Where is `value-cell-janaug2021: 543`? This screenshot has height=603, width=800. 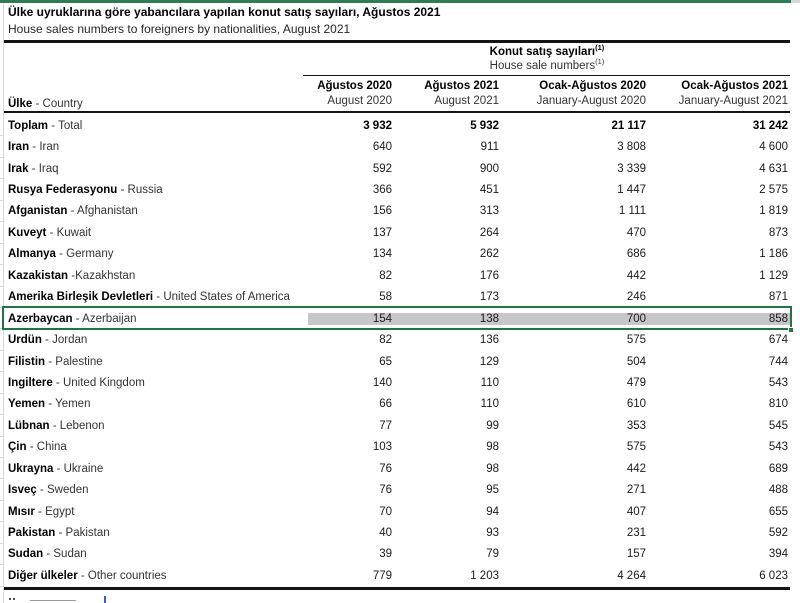 value-cell-janaug2021: 543 is located at coordinates (778, 382).